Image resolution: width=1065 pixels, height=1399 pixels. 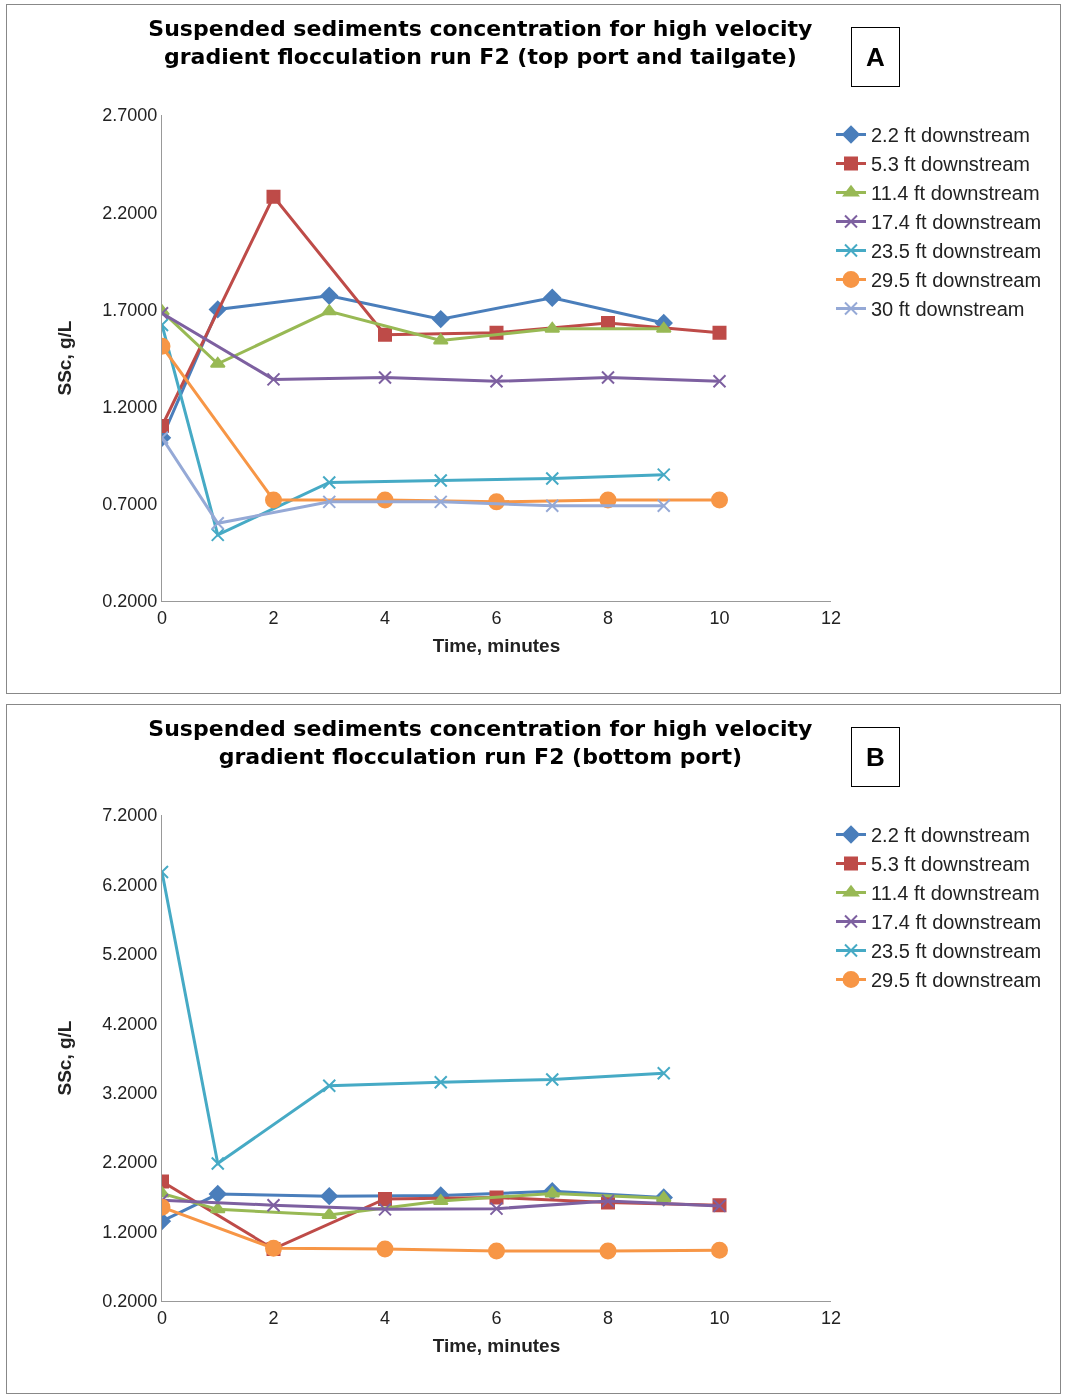 What do you see at coordinates (130, 884) in the screenshot?
I see `y-tick-label: 6.2000` at bounding box center [130, 884].